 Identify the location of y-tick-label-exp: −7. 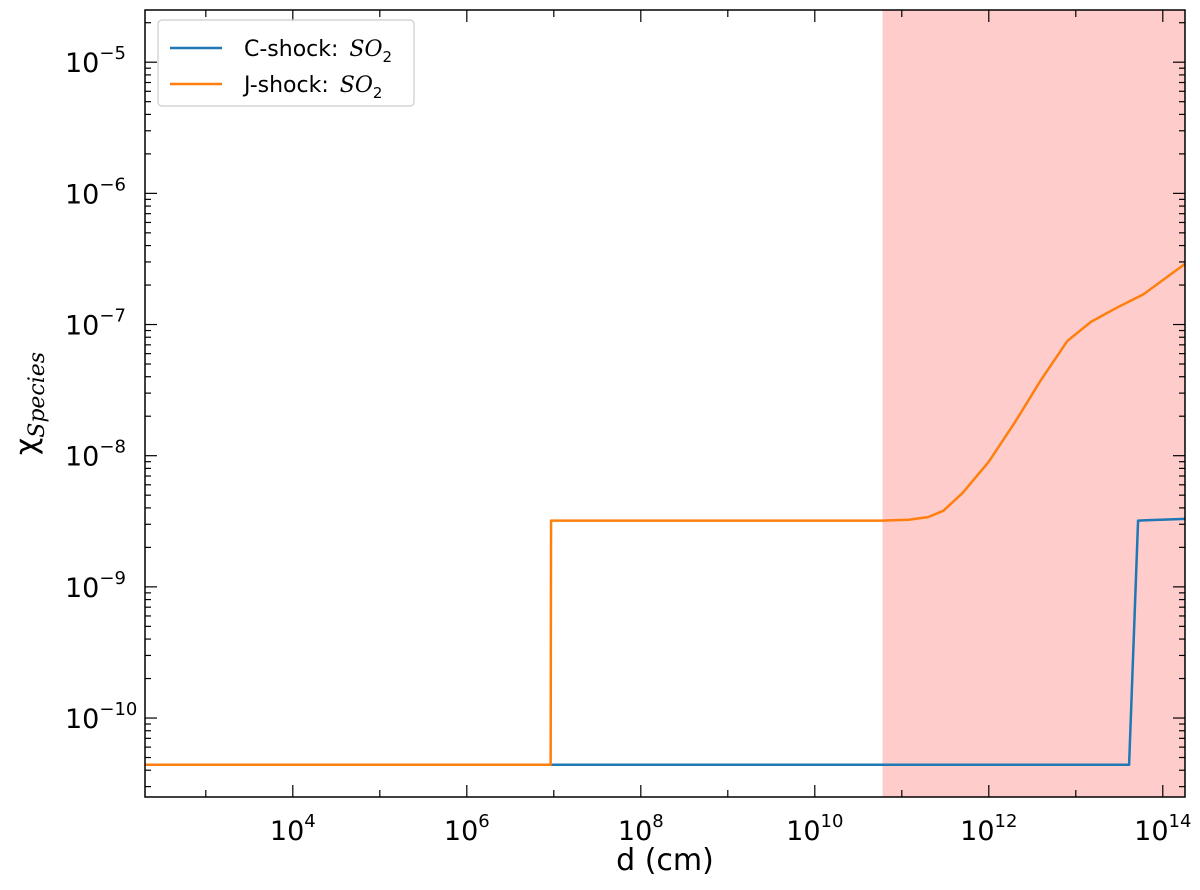
(112, 316).